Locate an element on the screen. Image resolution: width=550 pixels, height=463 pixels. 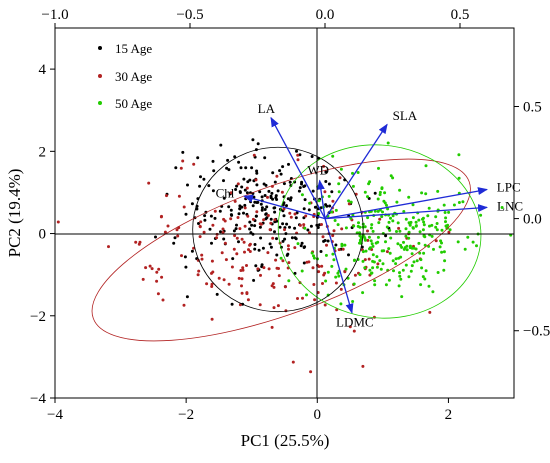
loading-label-chl: Chl is located at coordinates (225, 193).